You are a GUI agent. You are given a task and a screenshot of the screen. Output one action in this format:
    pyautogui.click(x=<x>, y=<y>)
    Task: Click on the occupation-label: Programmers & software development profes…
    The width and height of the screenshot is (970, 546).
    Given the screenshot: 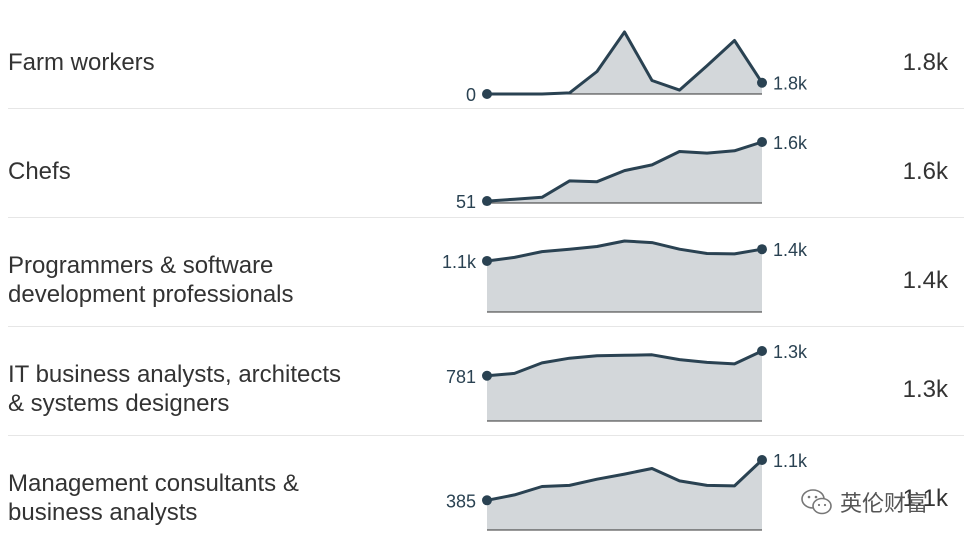 What is the action you would take?
    pyautogui.click(x=208, y=280)
    